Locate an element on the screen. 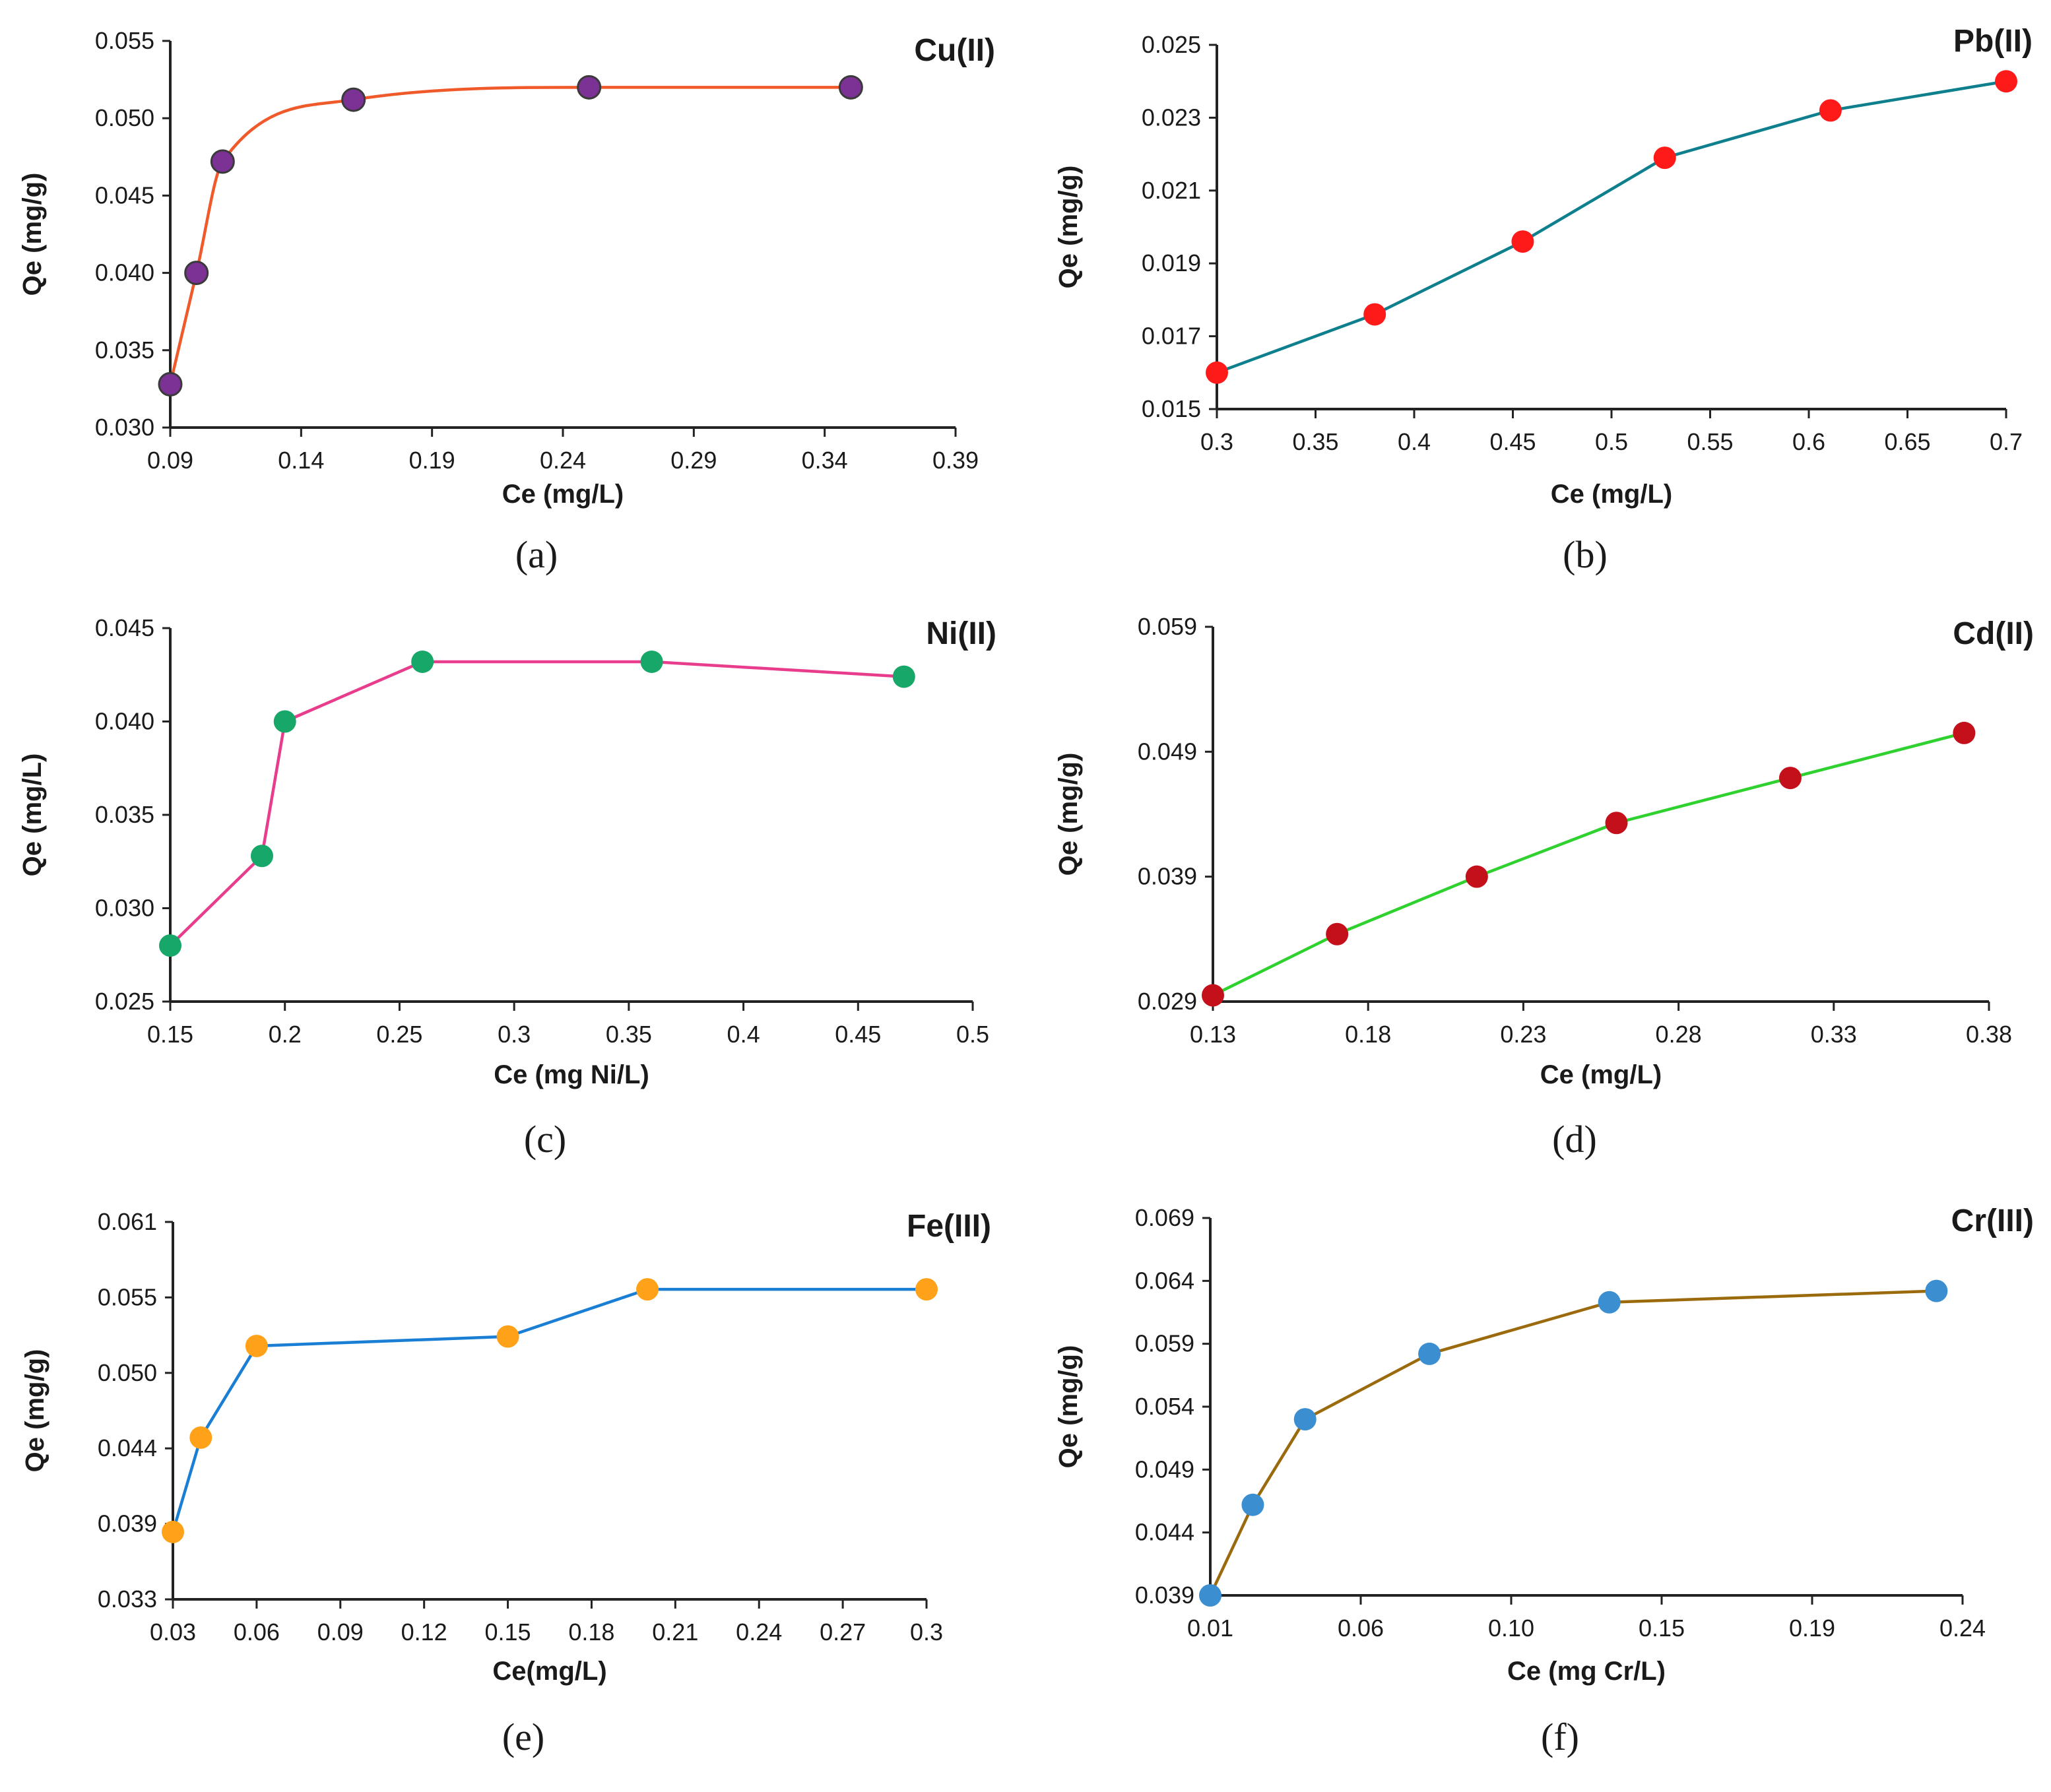  x-tick-label: 0.28 is located at coordinates (1679, 1034).